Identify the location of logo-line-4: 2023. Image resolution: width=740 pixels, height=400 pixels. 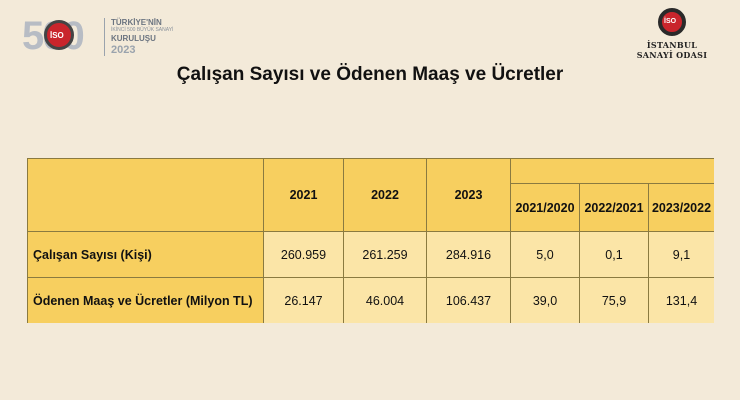
(123, 50).